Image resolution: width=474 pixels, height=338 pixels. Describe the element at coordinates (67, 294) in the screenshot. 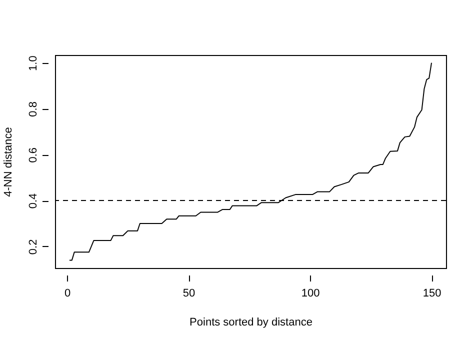

I see `x-tick-label: 0` at that location.